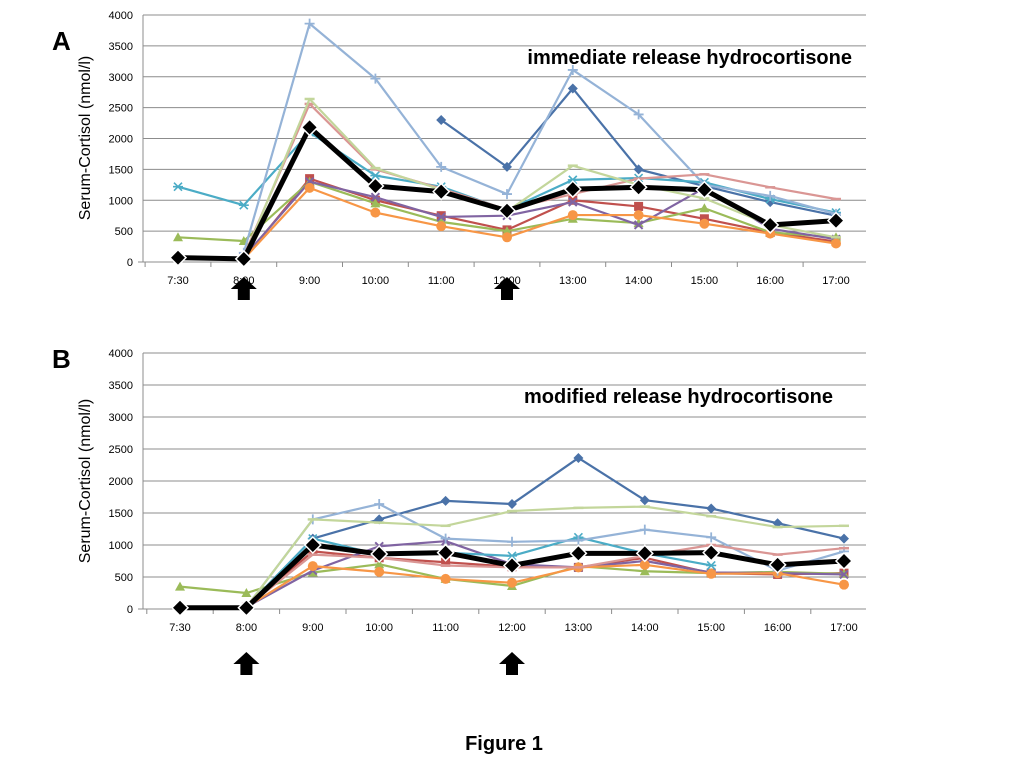 This screenshot has height=768, width=1024. Describe the element at coordinates (121, 386) in the screenshot. I see `y-tick-label-b-7: 3500` at that location.